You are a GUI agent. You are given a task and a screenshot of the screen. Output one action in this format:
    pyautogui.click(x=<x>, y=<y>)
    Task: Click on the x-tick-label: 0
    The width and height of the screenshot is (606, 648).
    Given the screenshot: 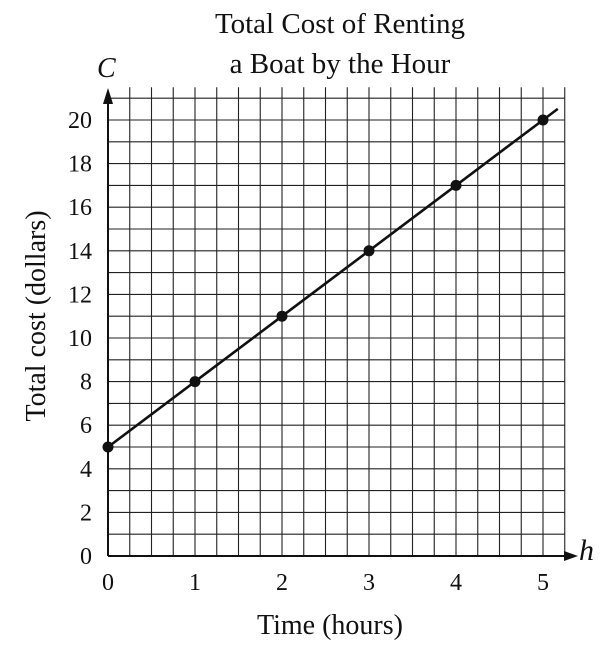 What is the action you would take?
    pyautogui.click(x=108, y=583)
    